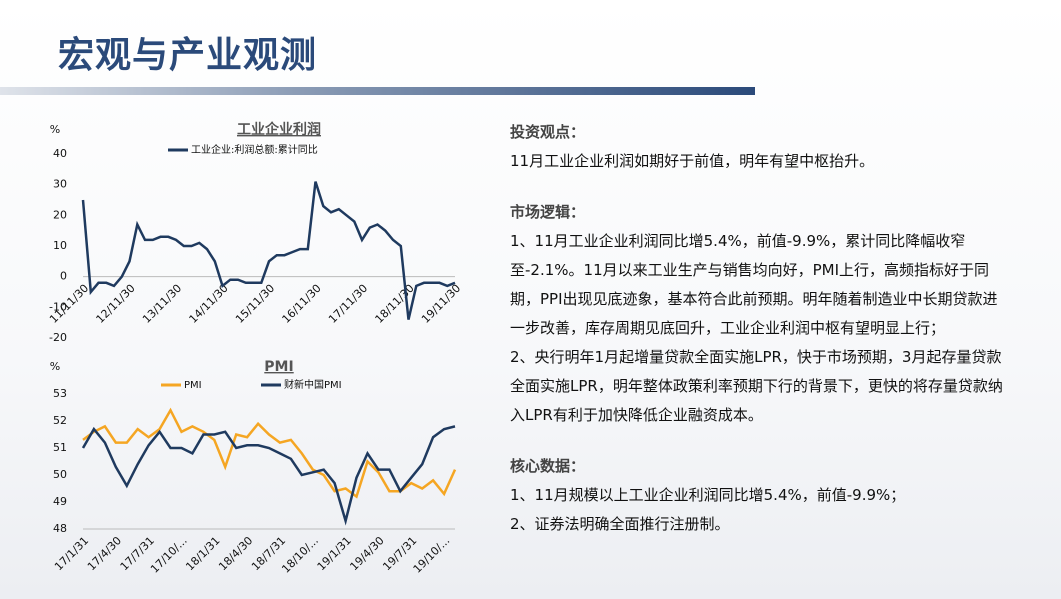 This screenshot has height=599, width=1061. What do you see at coordinates (60, 420) in the screenshot?
I see `y-tick-label: 52` at bounding box center [60, 420].